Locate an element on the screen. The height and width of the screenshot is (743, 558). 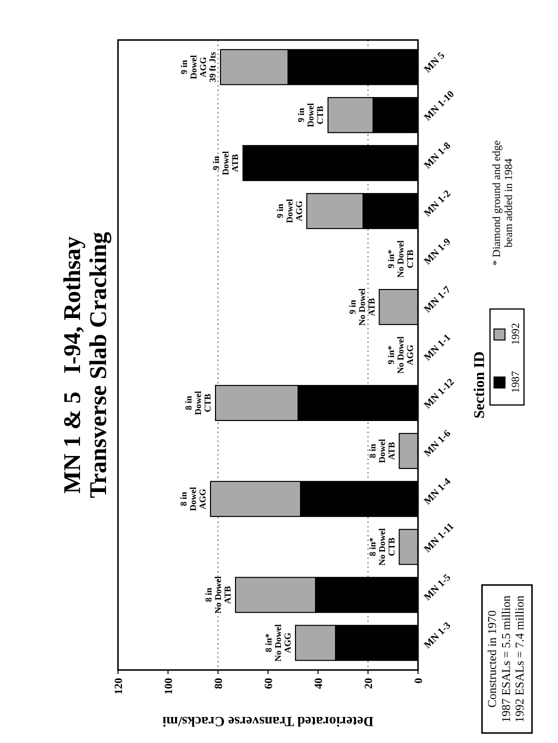
y-axis-title: Section ID is located at coordinates (480, 385).